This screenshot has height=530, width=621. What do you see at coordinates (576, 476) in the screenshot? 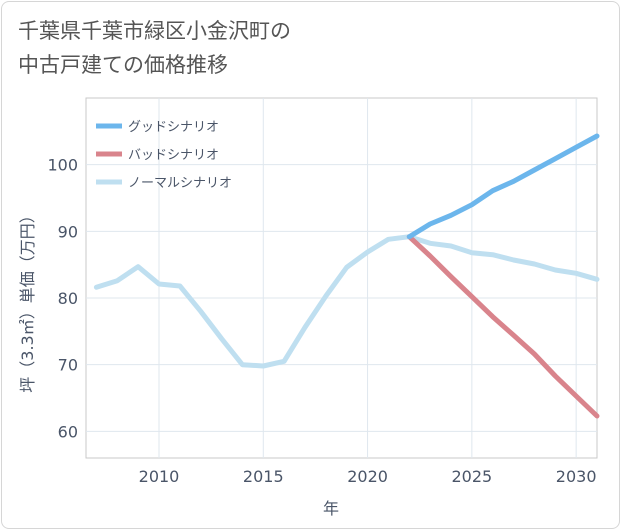
I see `x-tick-label: 2030` at bounding box center [576, 476].